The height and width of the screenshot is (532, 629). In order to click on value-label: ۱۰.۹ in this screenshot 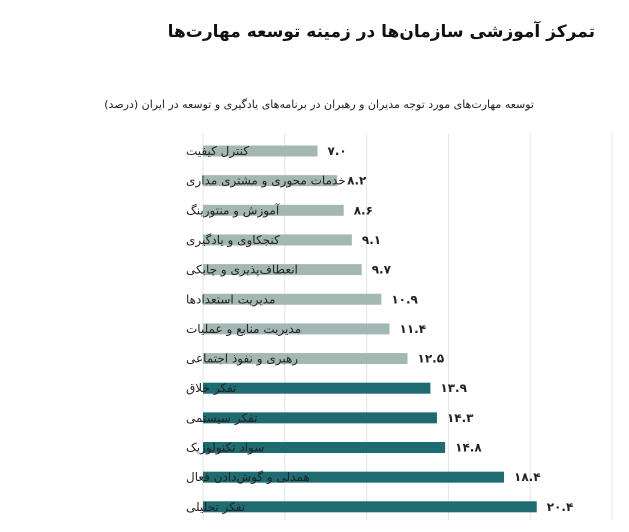, I will do `click(404, 299)`.